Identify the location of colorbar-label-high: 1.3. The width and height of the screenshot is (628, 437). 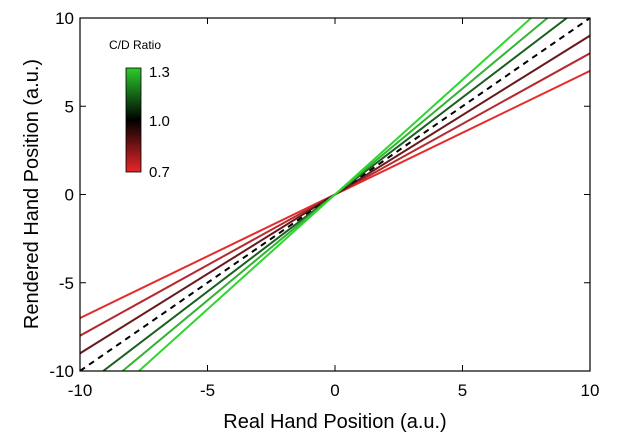
(159, 72).